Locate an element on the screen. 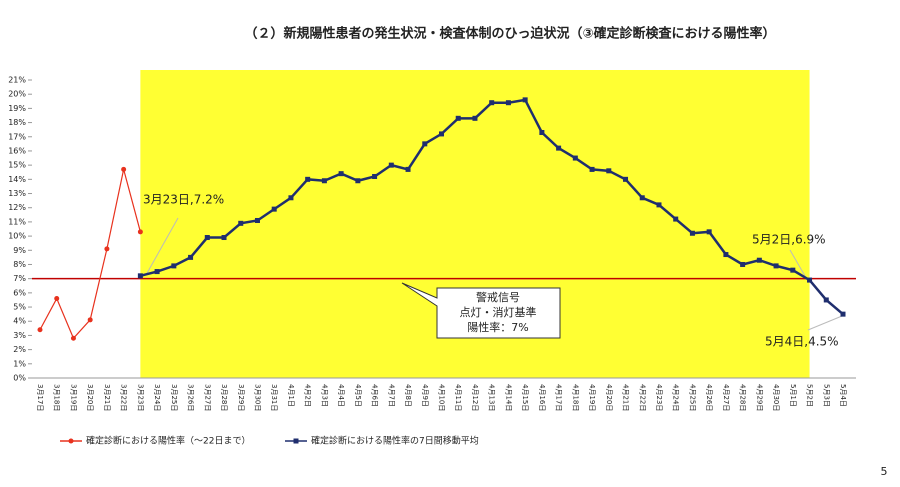 This screenshot has height=487, width=900. x-tick-label: 3月27日 is located at coordinates (207, 397).